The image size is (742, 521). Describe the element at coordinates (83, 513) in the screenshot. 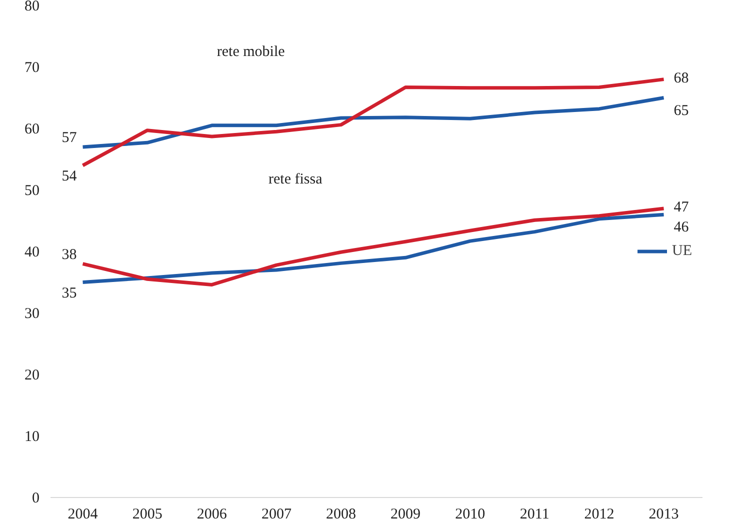

I see `x-tick-label: 2004` at that location.